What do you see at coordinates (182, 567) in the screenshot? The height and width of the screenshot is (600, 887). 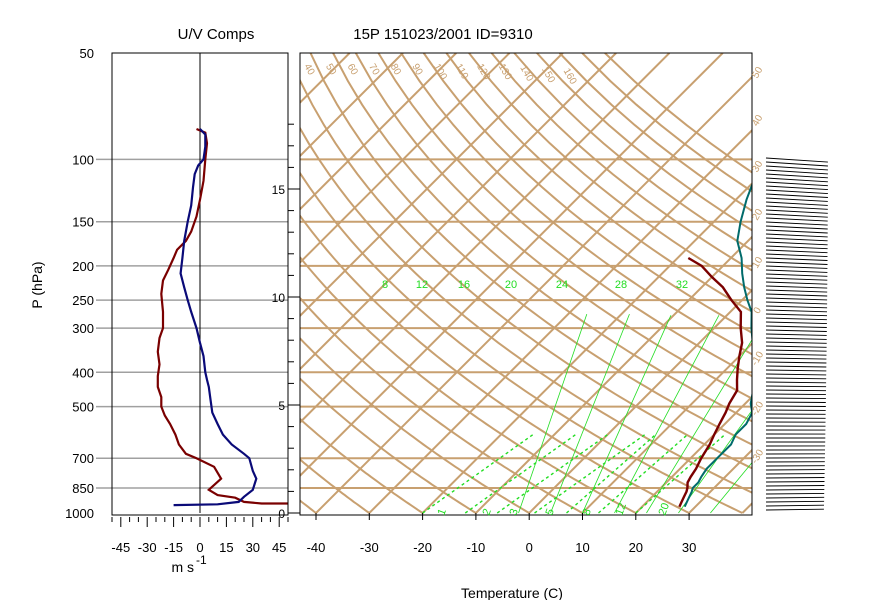 I see `wind-unit-label: m s` at bounding box center [182, 567].